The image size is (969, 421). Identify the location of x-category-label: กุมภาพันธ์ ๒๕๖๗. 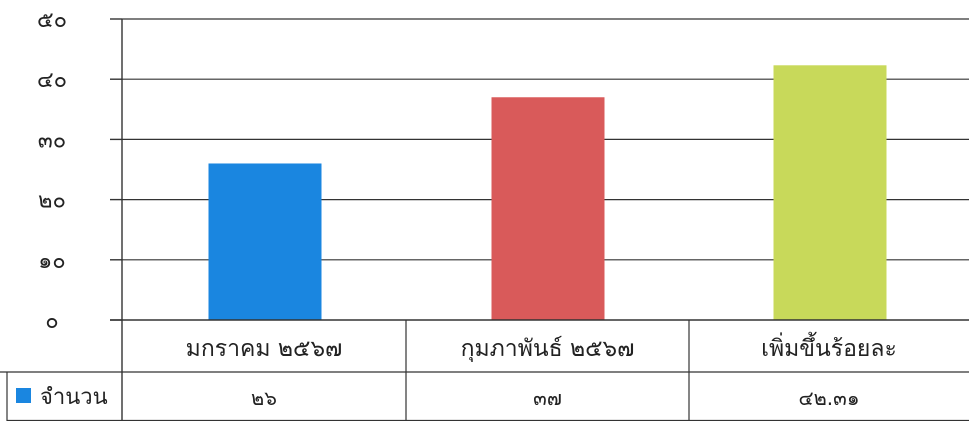
(548, 348).